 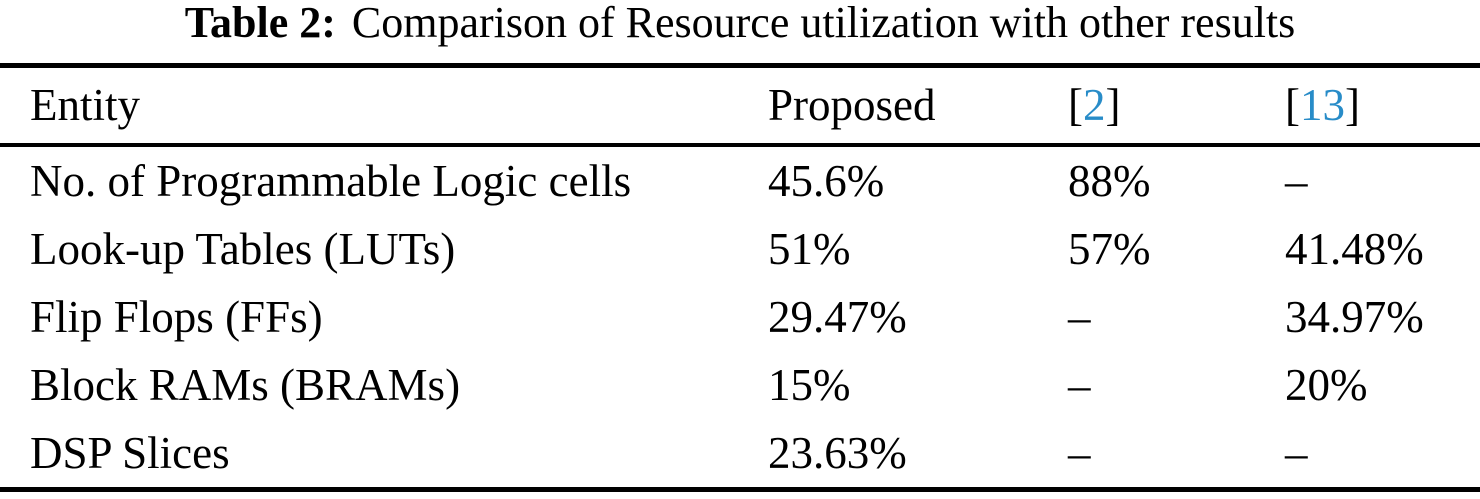 I want to click on entity-cell: Look-up Tables (LUTs), so click(x=243, y=248).